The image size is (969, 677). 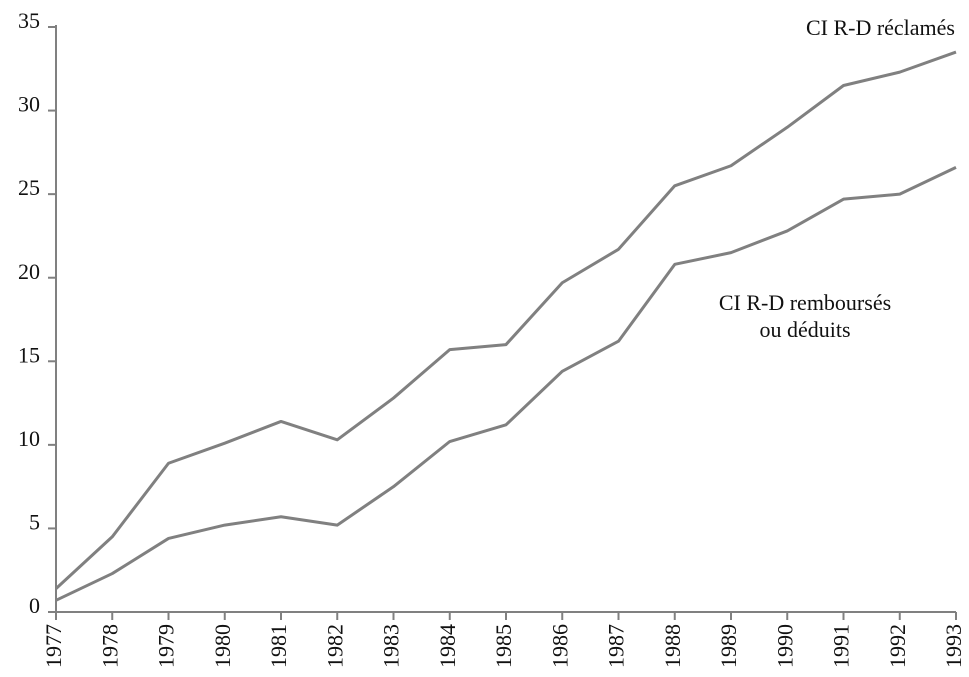 I want to click on x-tick-label: 1985, so click(x=503, y=646).